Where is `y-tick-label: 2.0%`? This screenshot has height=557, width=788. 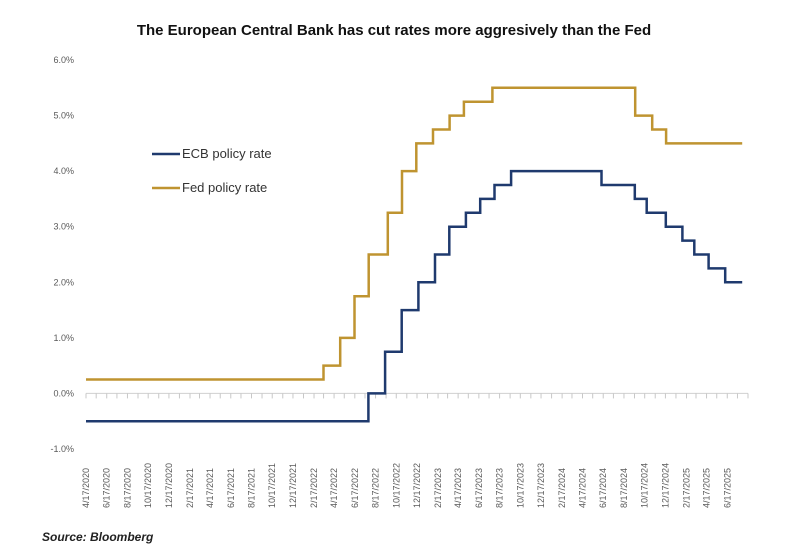
y-tick-label: 2.0% is located at coordinates (63, 282).